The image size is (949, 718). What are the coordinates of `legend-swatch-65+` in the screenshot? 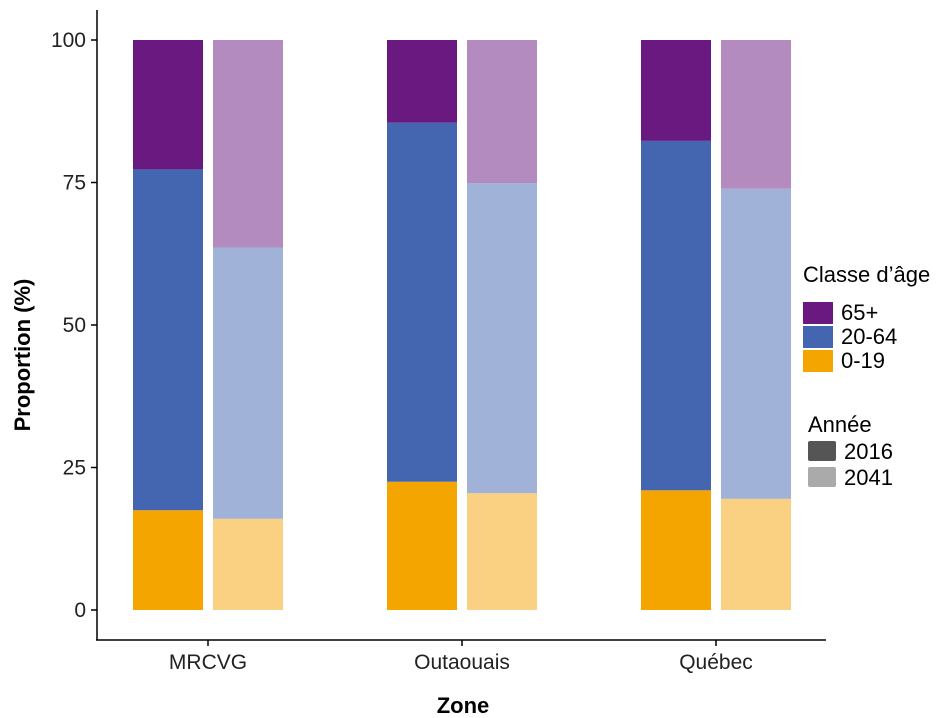 It's located at (818, 313).